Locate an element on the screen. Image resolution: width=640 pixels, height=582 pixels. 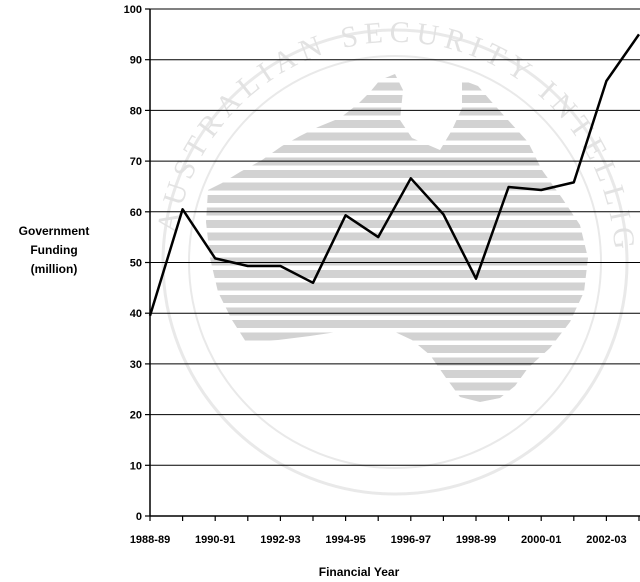
y-tick-label: 30 is located at coordinates (136, 365).